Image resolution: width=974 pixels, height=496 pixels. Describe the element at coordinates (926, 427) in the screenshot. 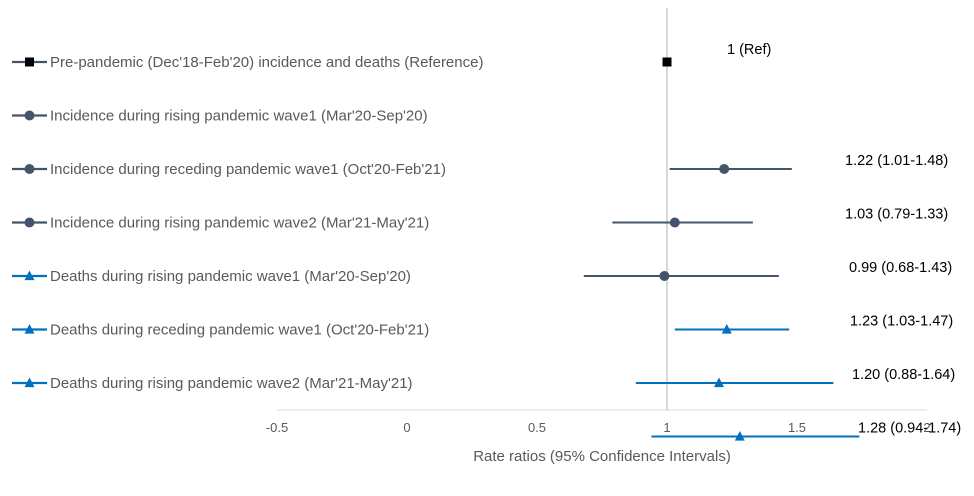

I see `x-tick-label: 2` at that location.